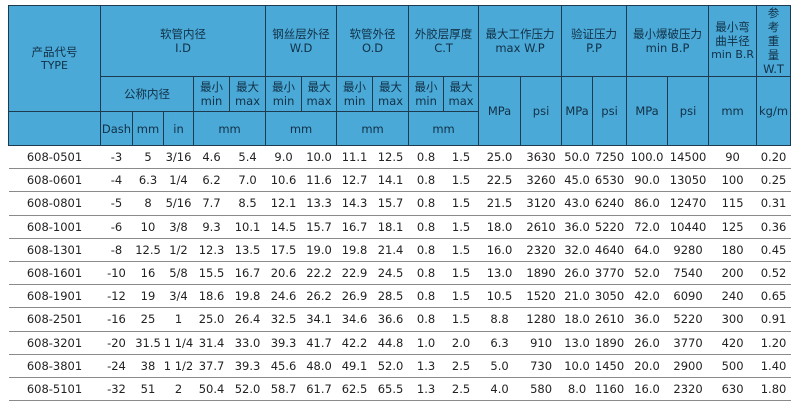 This screenshot has width=800, height=408. What do you see at coordinates (732, 157) in the screenshot?
I see `table-cell: 90` at bounding box center [732, 157].